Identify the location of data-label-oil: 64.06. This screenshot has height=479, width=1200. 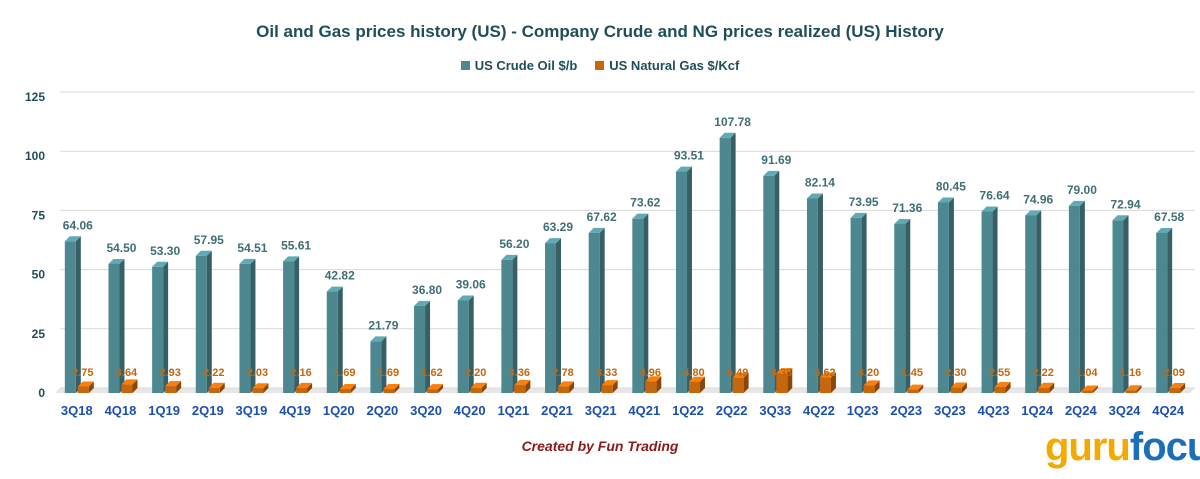
(78, 225).